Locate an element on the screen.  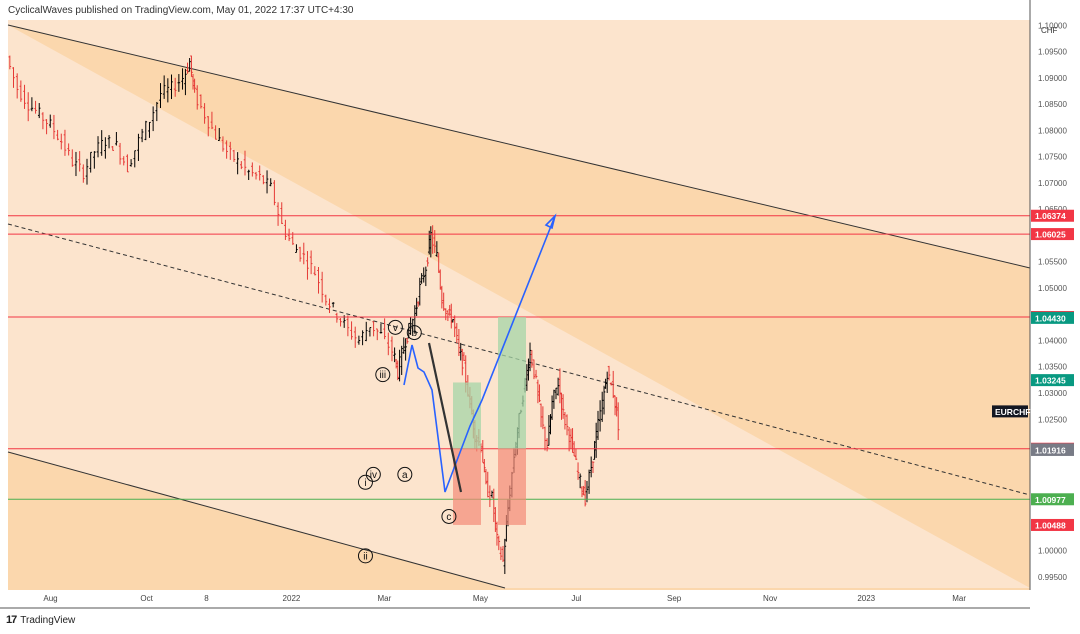
wave-label: v is located at coordinates (395, 327).